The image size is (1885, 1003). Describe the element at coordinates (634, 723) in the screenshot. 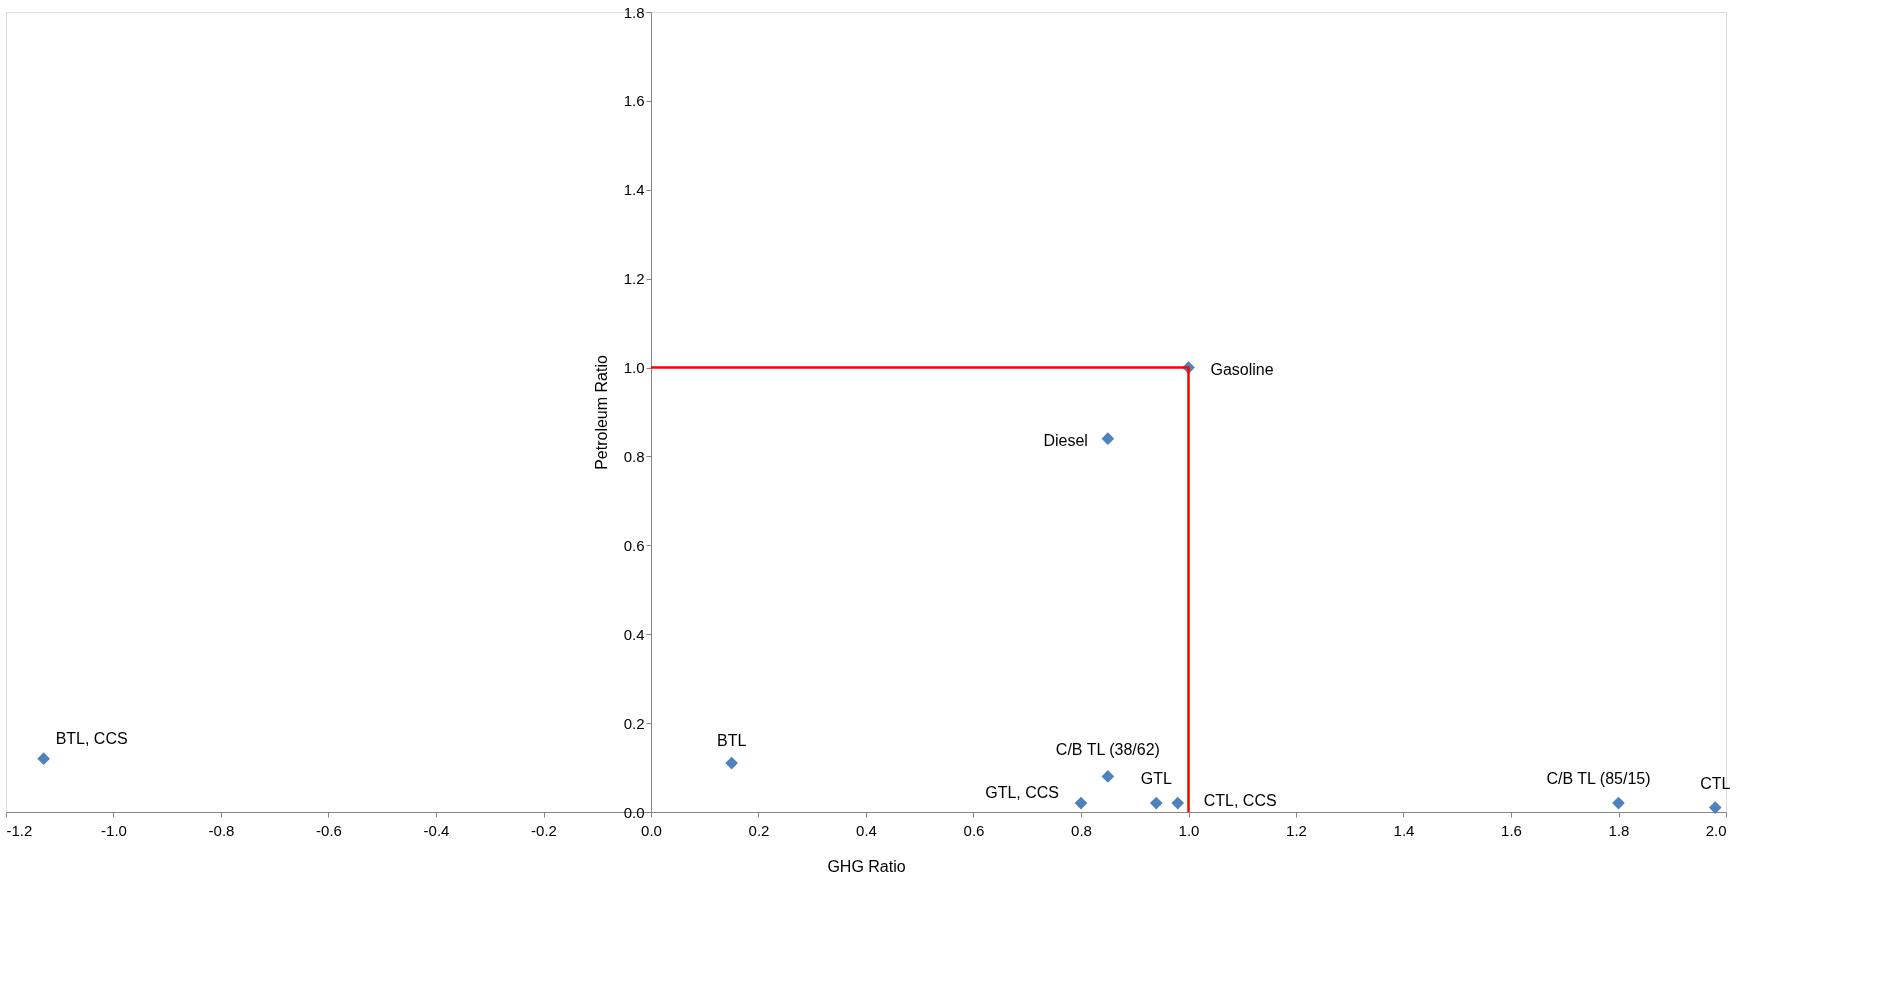

I see `y-tick-label: 0.2` at that location.